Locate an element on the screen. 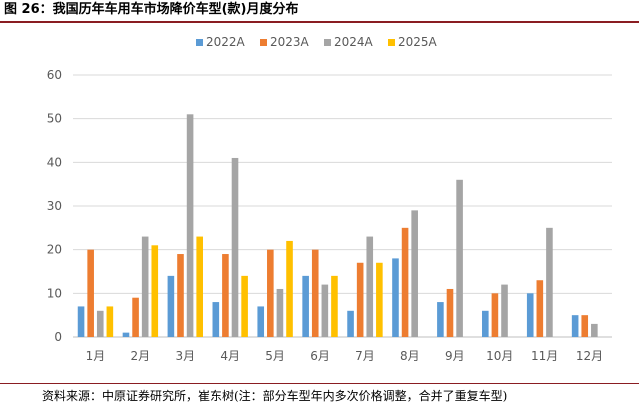 This screenshot has width=639, height=410. x-tick-label: 6月 is located at coordinates (320, 356).